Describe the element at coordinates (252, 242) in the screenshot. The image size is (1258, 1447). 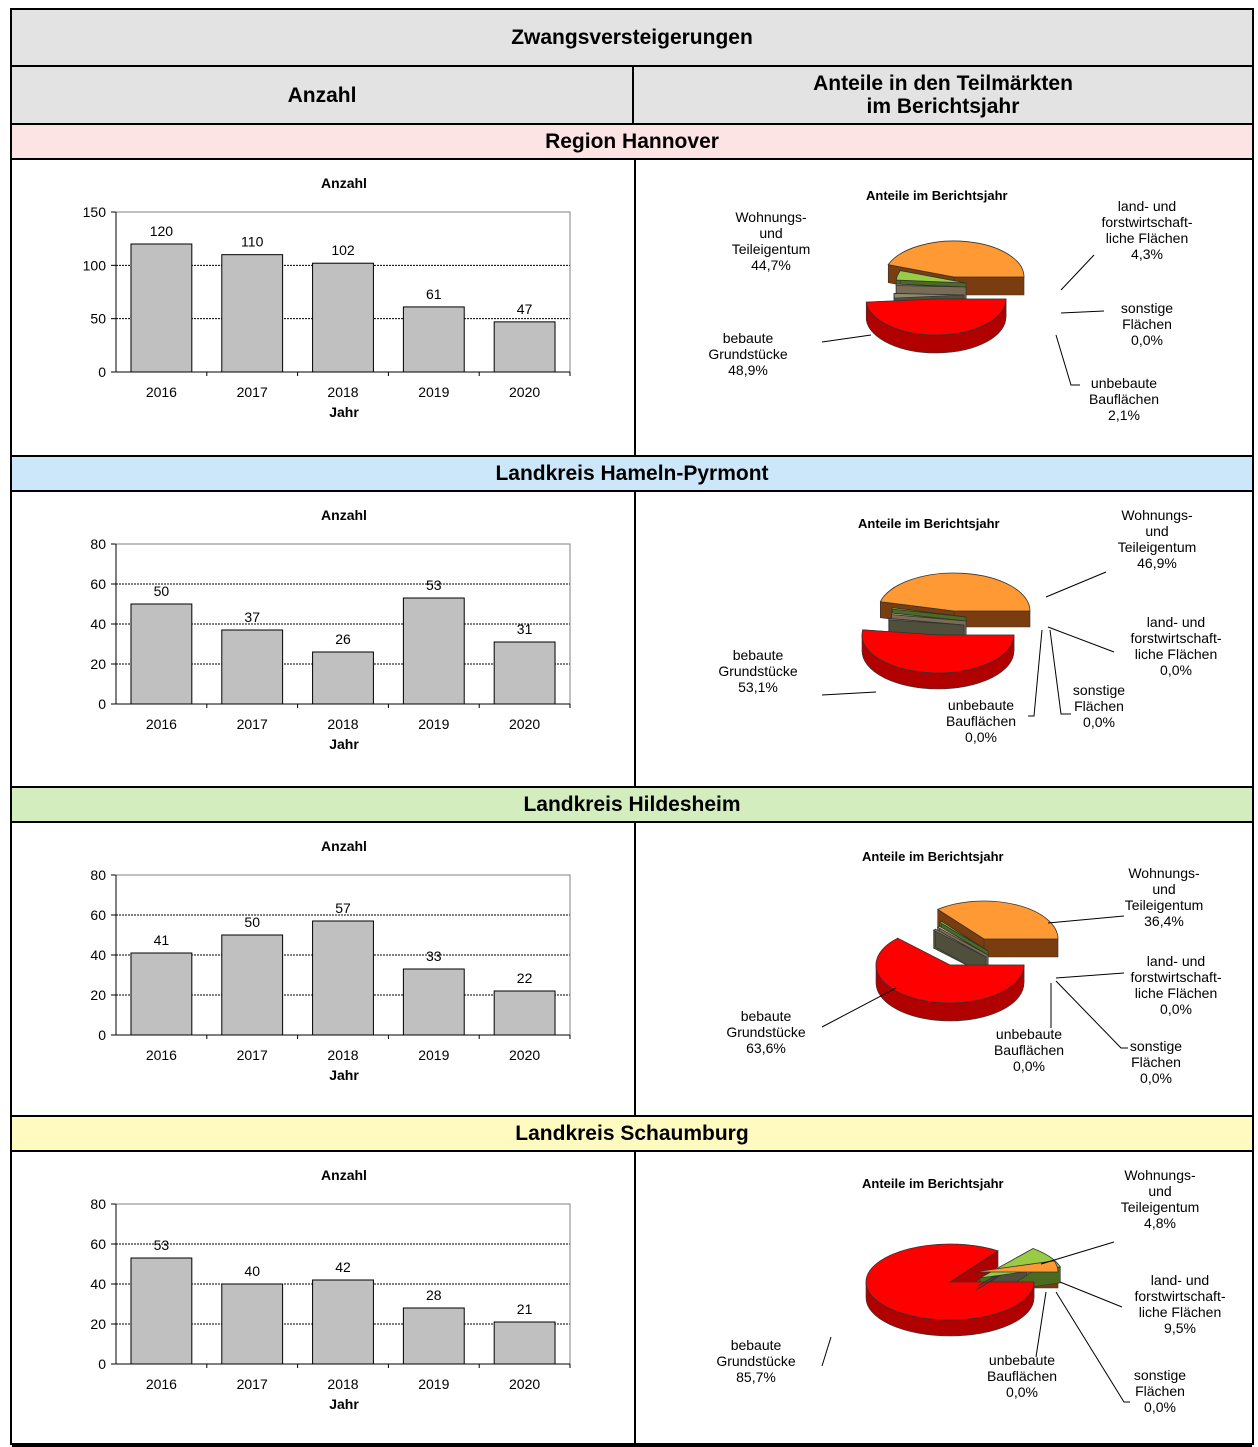
I see `data-label: 110` at that location.